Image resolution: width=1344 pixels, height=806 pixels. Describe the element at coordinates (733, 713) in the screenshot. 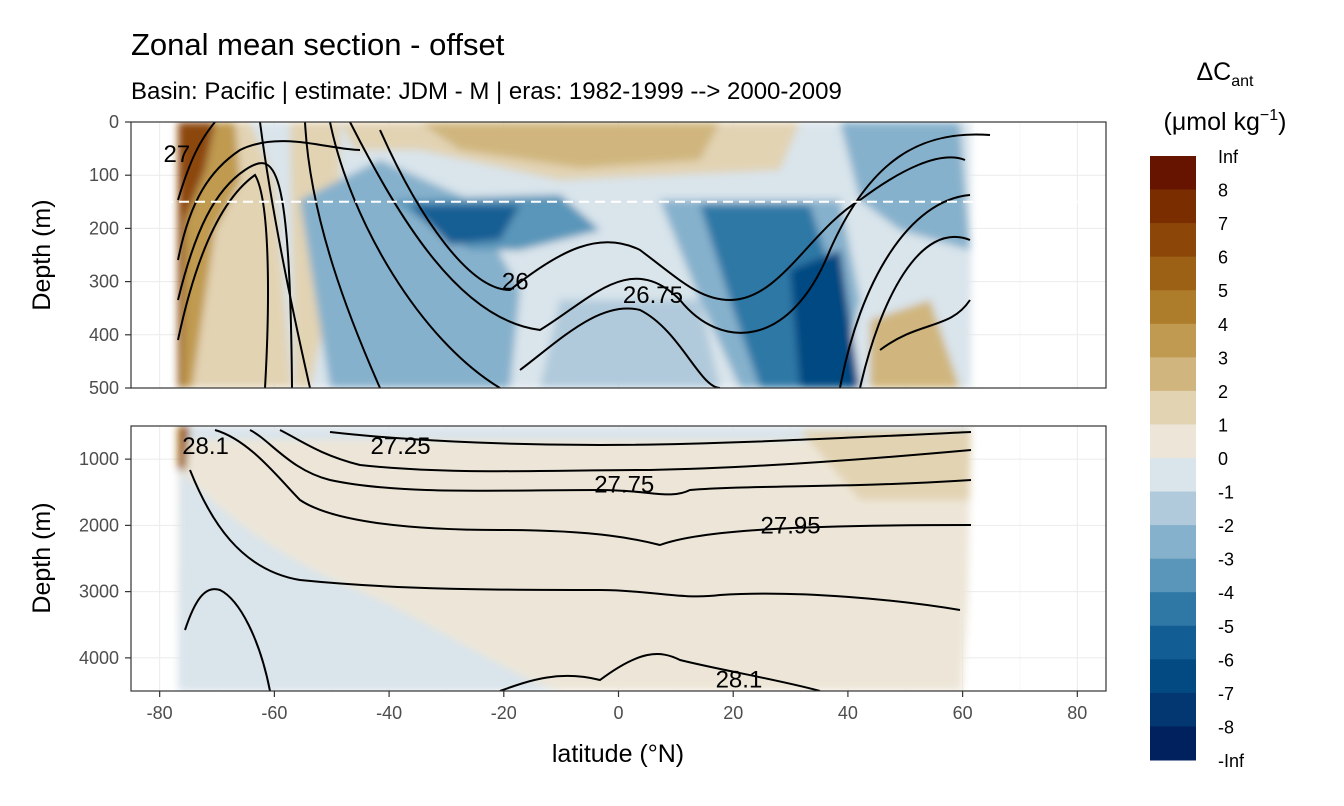

I see `x-tick-label: 20` at that location.